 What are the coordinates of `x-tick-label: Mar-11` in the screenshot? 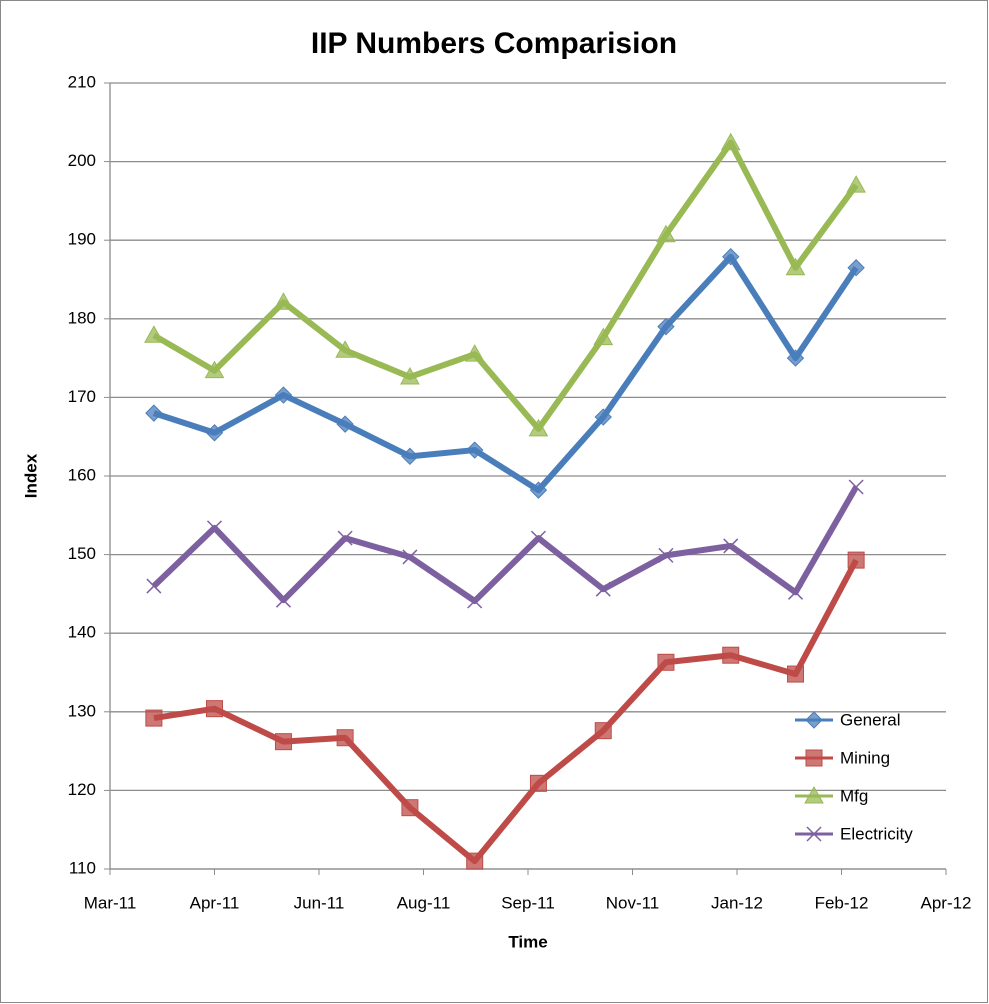 It's located at (110, 902).